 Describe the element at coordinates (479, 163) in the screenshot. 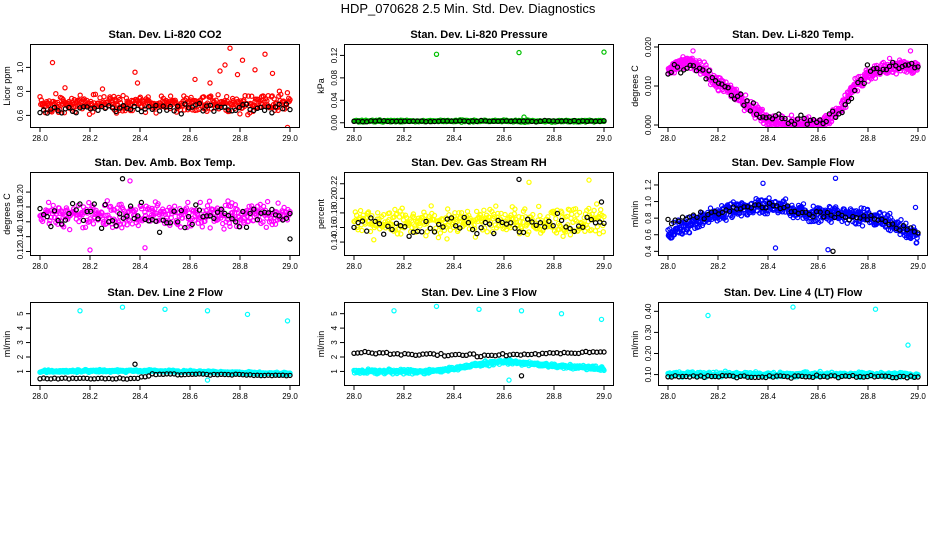

I see `chart-title: Stan. Dev. Gas Stream RH` at that location.